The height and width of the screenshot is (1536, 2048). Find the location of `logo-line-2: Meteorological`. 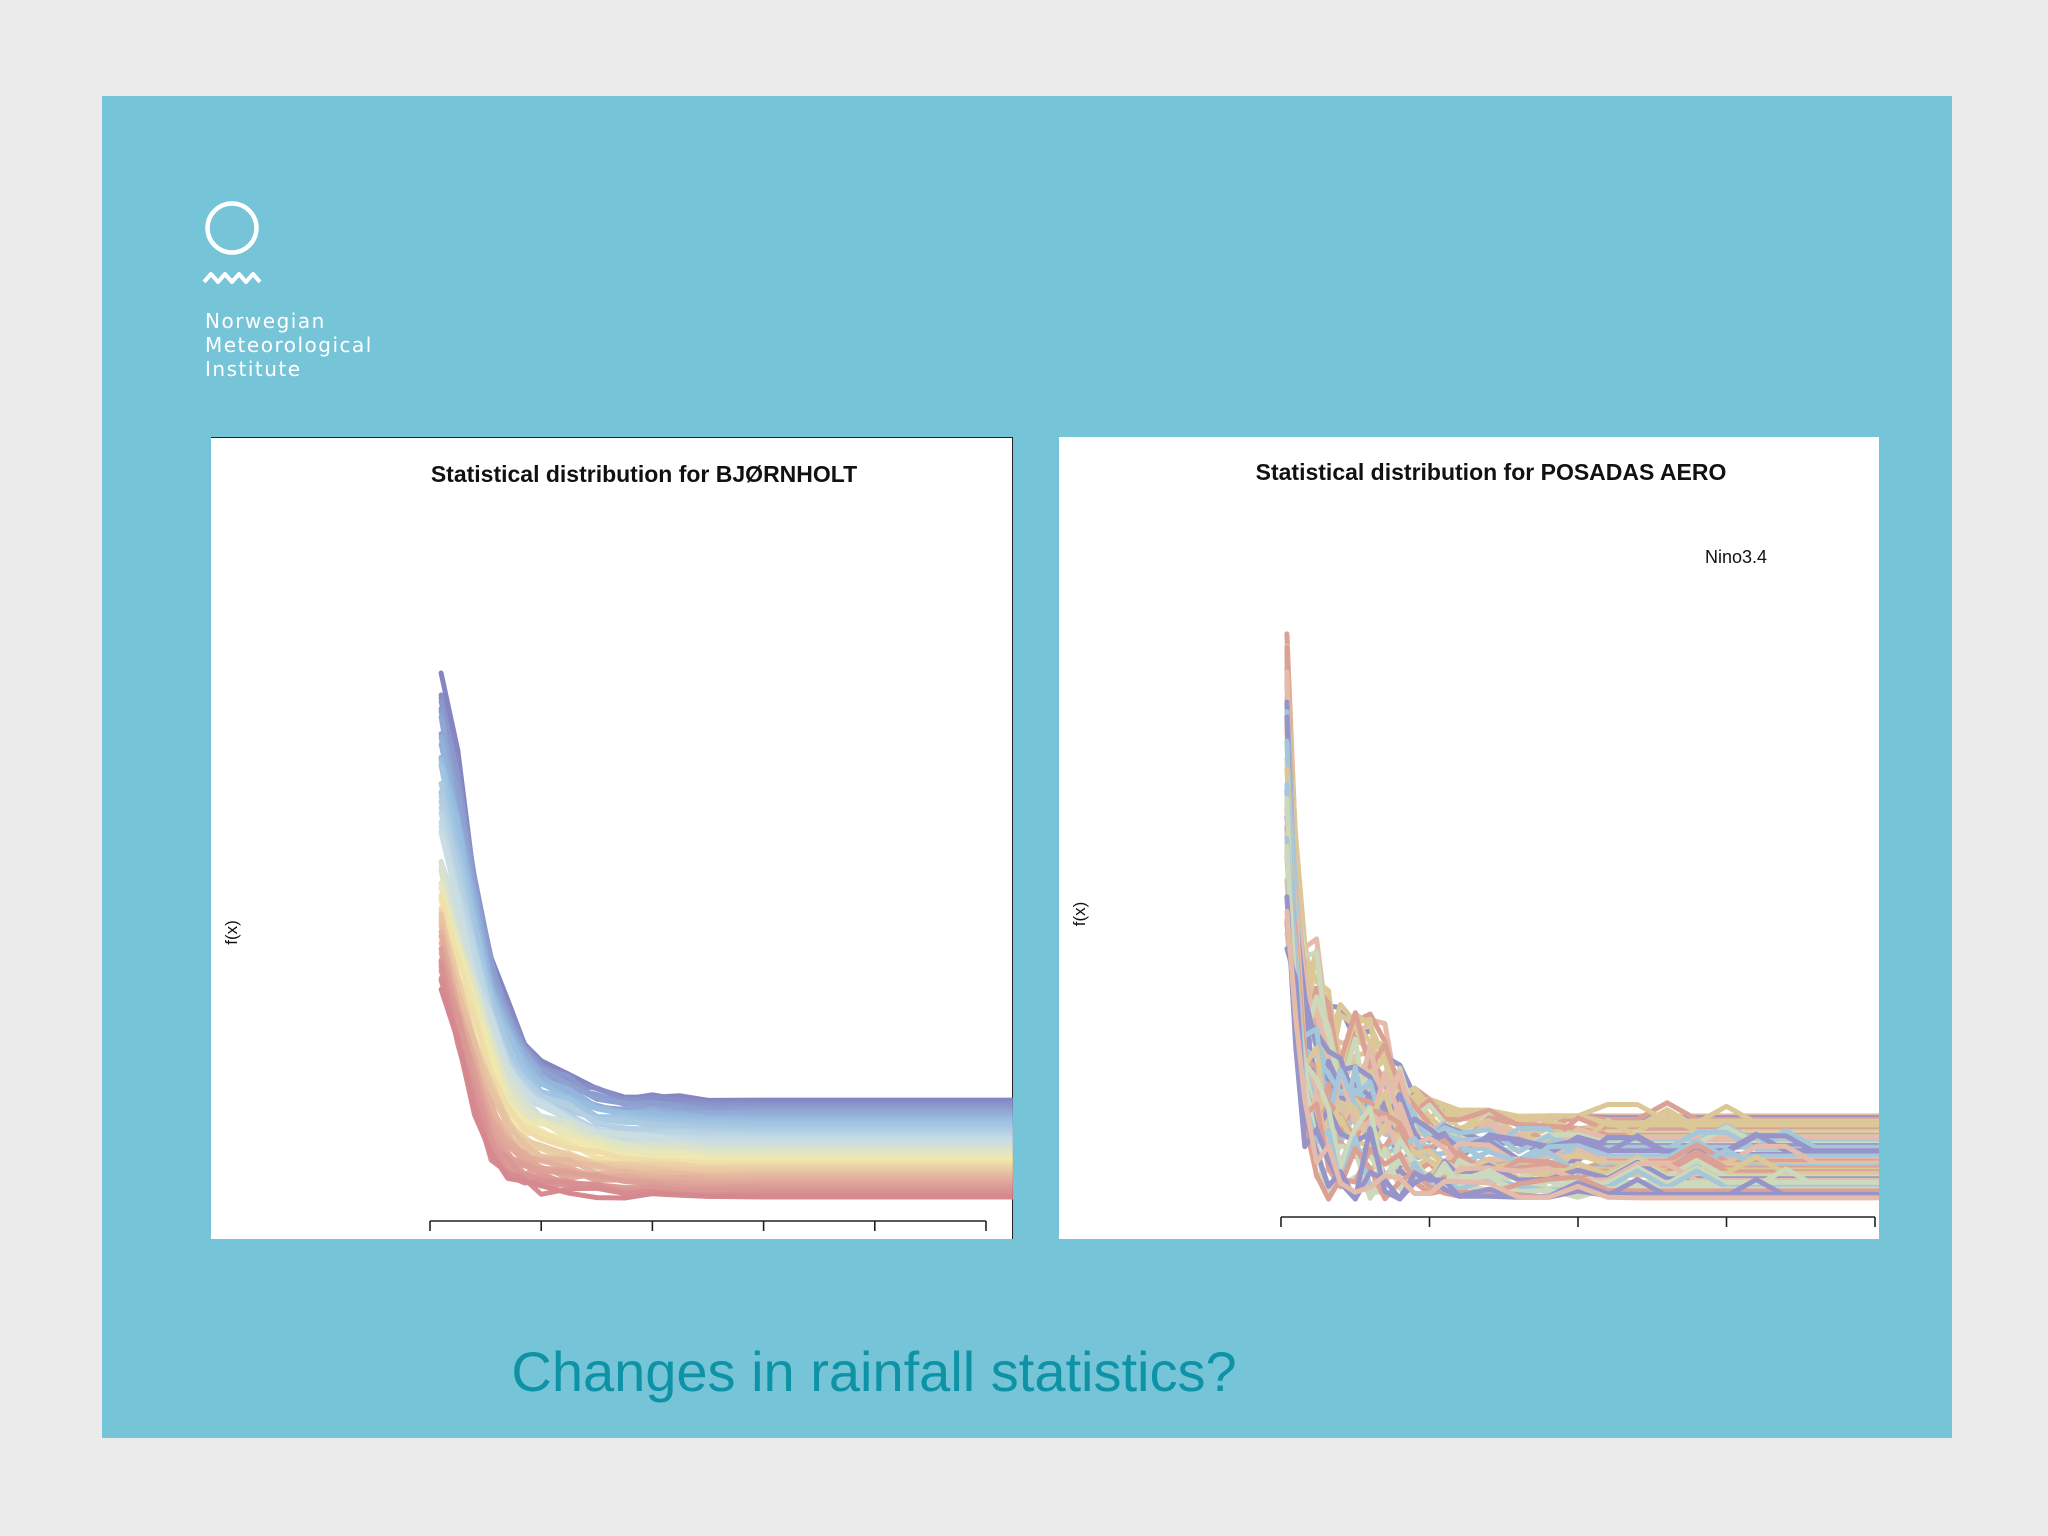

logo-line-2: Meteorological is located at coordinates (289, 345).